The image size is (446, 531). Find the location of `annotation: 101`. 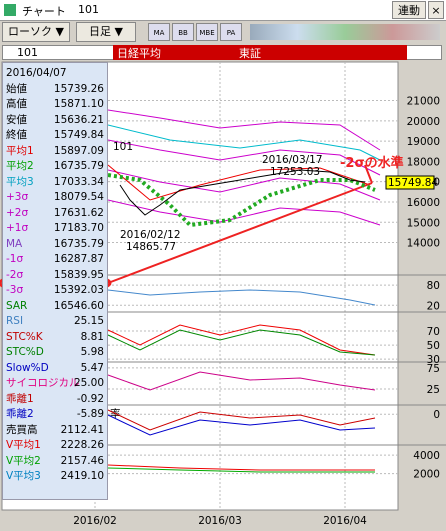

annotation: 101 is located at coordinates (123, 147).